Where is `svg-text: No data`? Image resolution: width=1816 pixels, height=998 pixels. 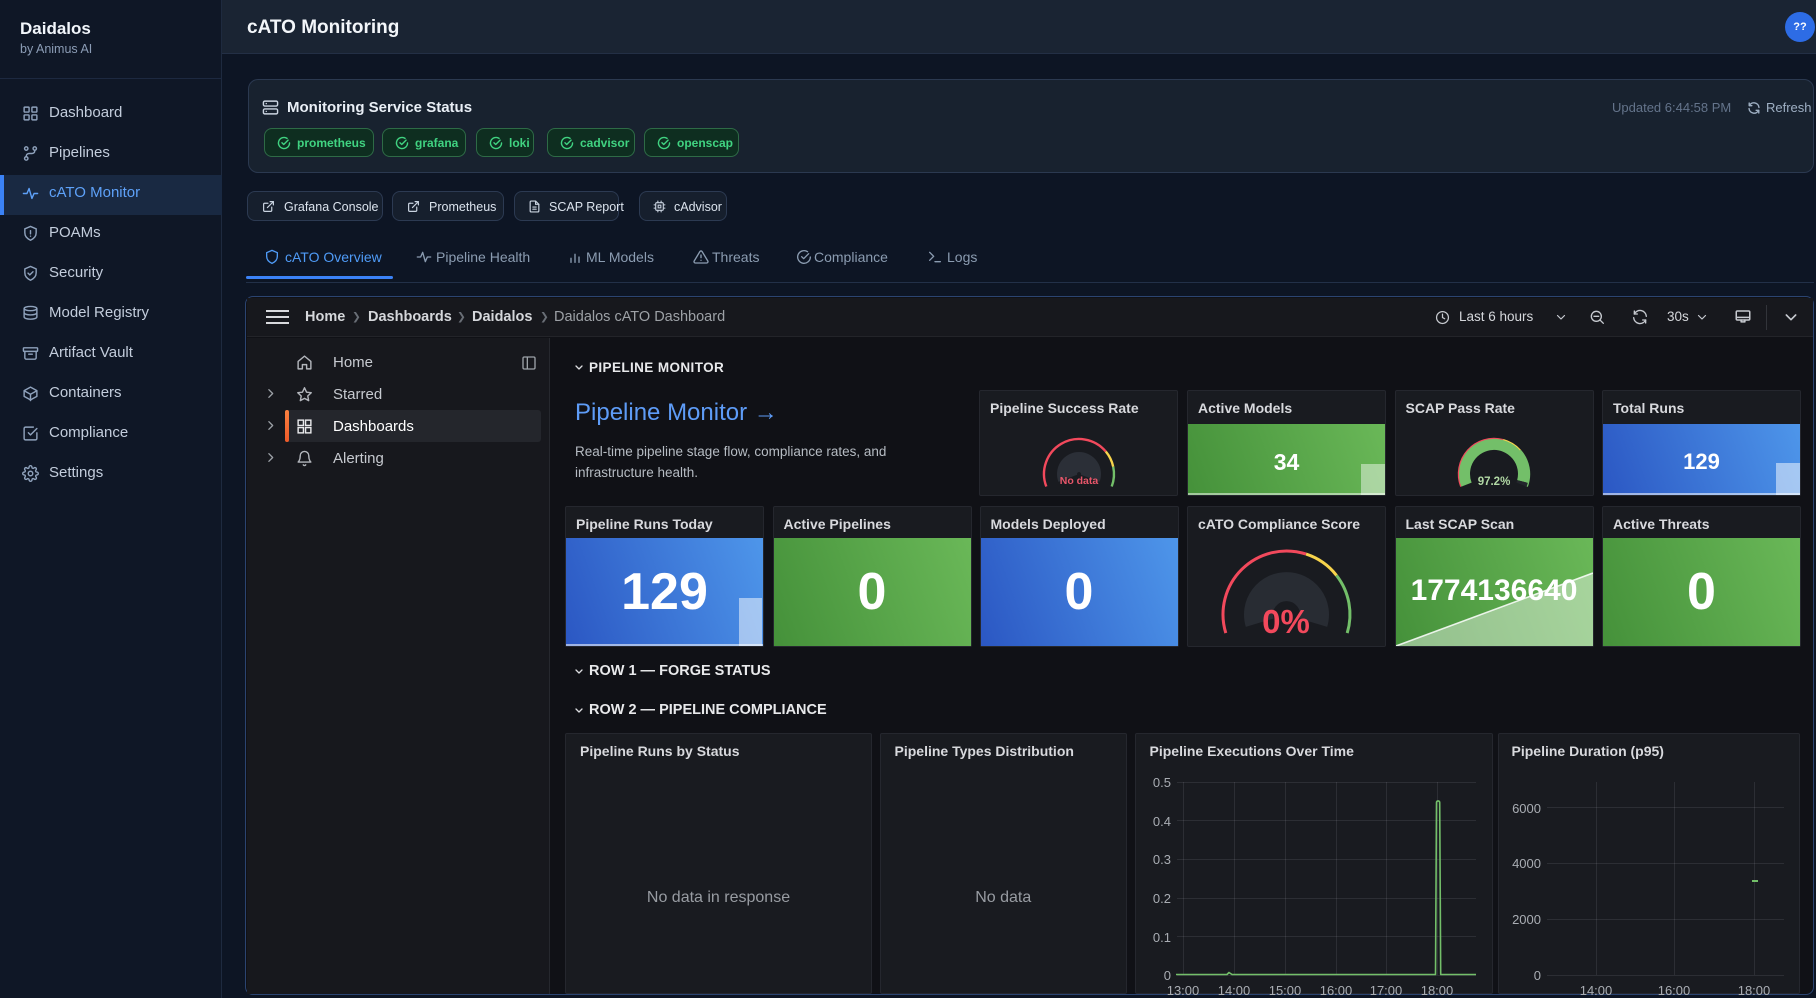 svg-text: No data is located at coordinates (1079, 481).